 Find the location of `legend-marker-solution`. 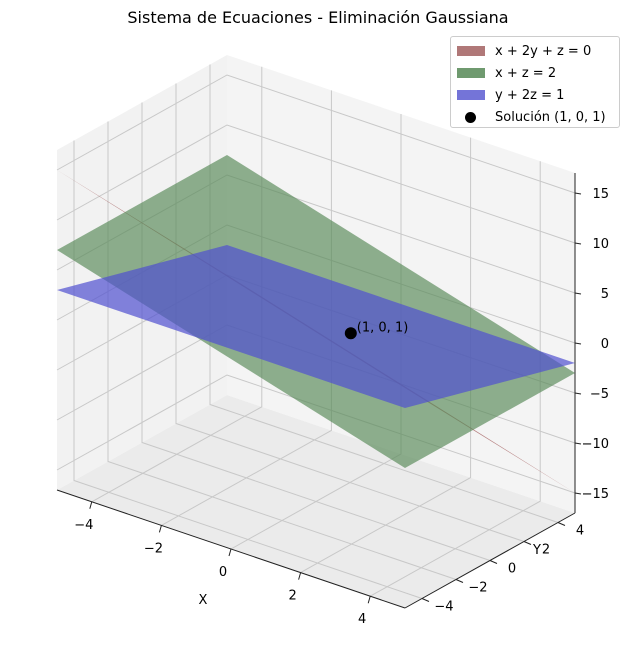

legend-marker-solution is located at coordinates (470, 117).